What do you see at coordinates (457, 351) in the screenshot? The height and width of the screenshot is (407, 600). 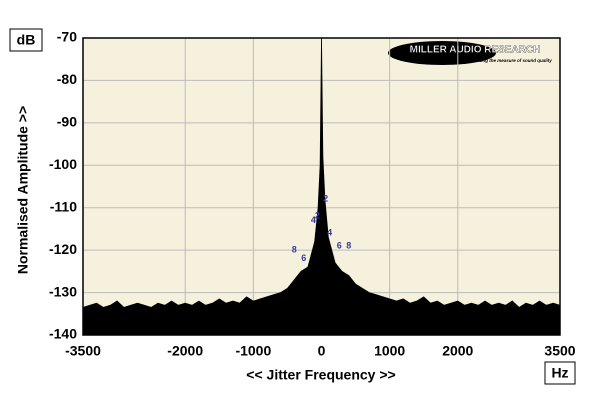 I see `x-tick-label: 2000` at bounding box center [457, 351].